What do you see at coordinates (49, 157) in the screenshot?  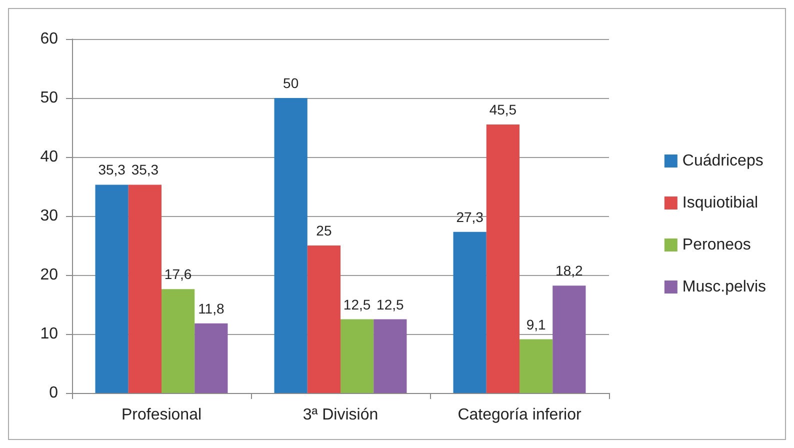 I see `y-tick-label: 40` at bounding box center [49, 157].